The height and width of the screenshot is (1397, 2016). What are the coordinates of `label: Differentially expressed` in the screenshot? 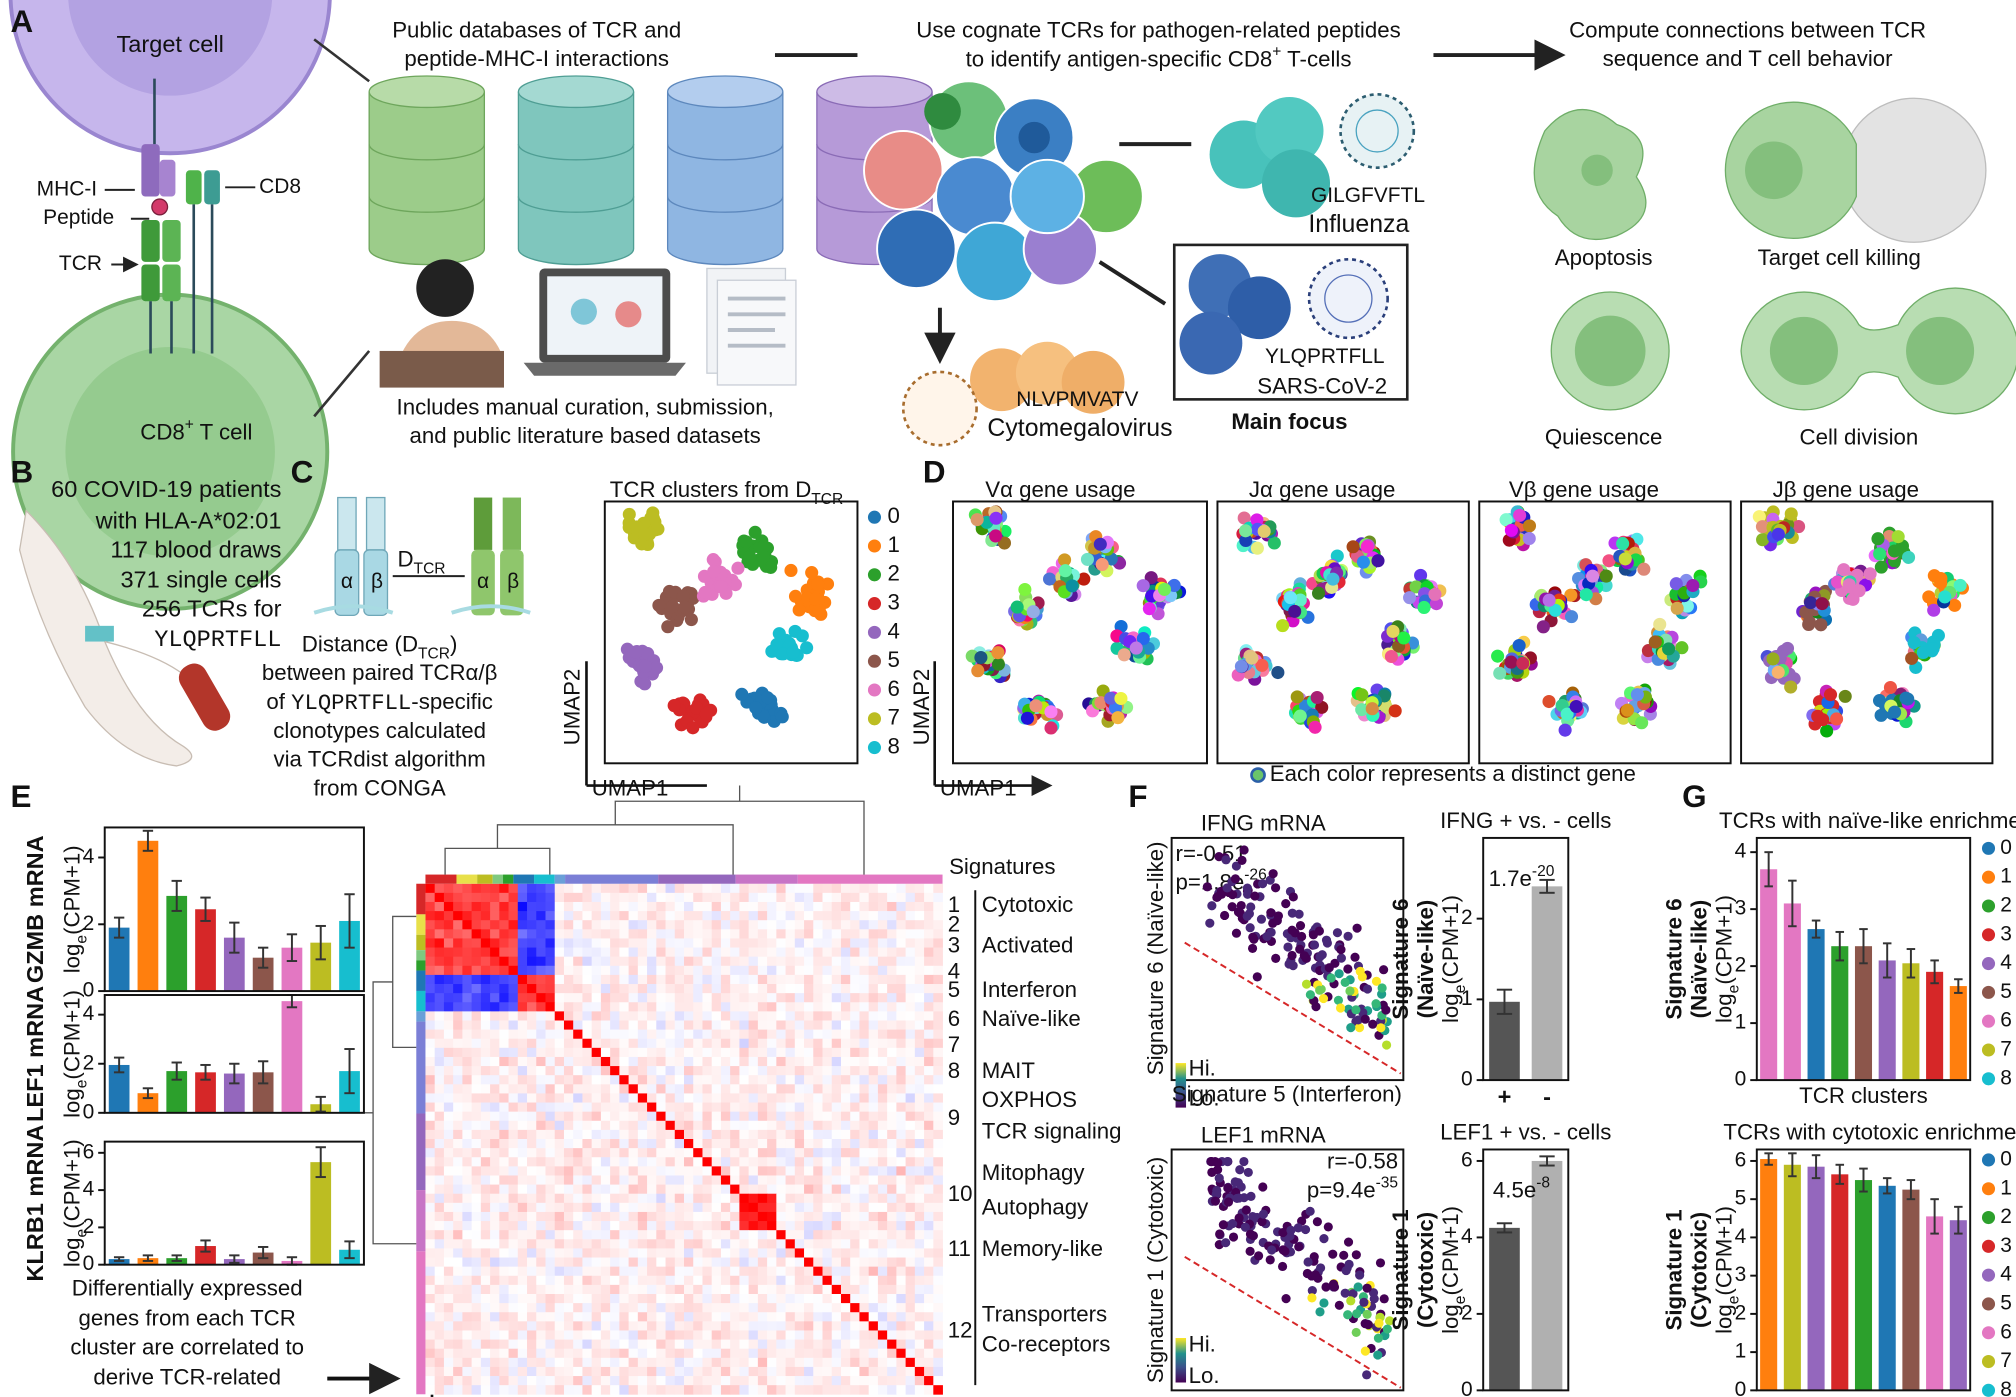 It's located at (187, 1287).